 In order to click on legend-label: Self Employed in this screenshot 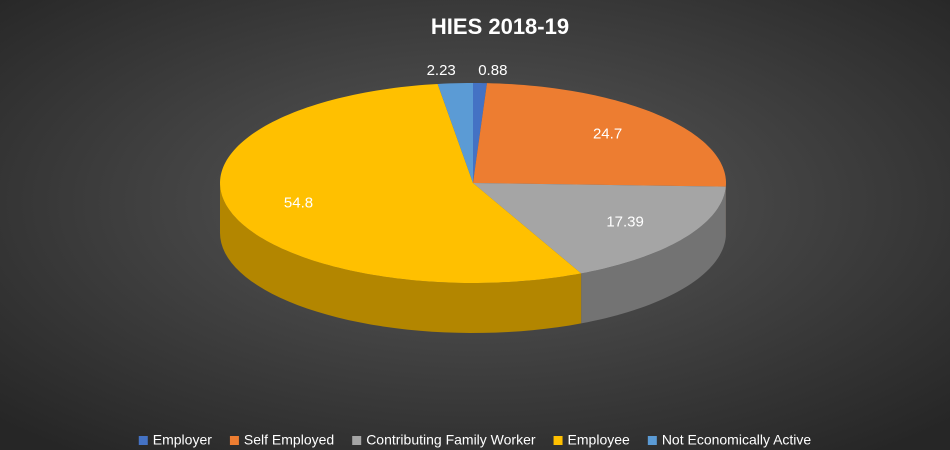, I will do `click(289, 440)`.